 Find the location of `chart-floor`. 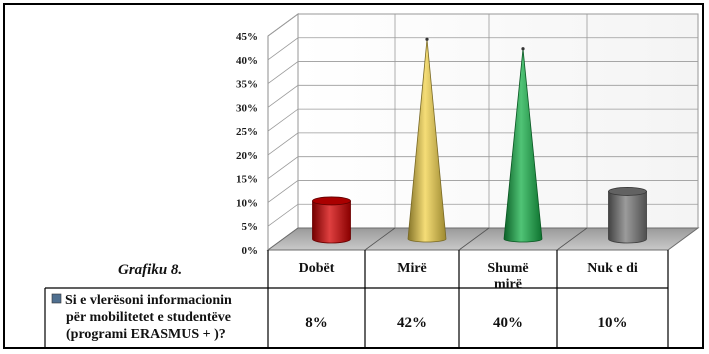

chart-floor is located at coordinates (483, 239).